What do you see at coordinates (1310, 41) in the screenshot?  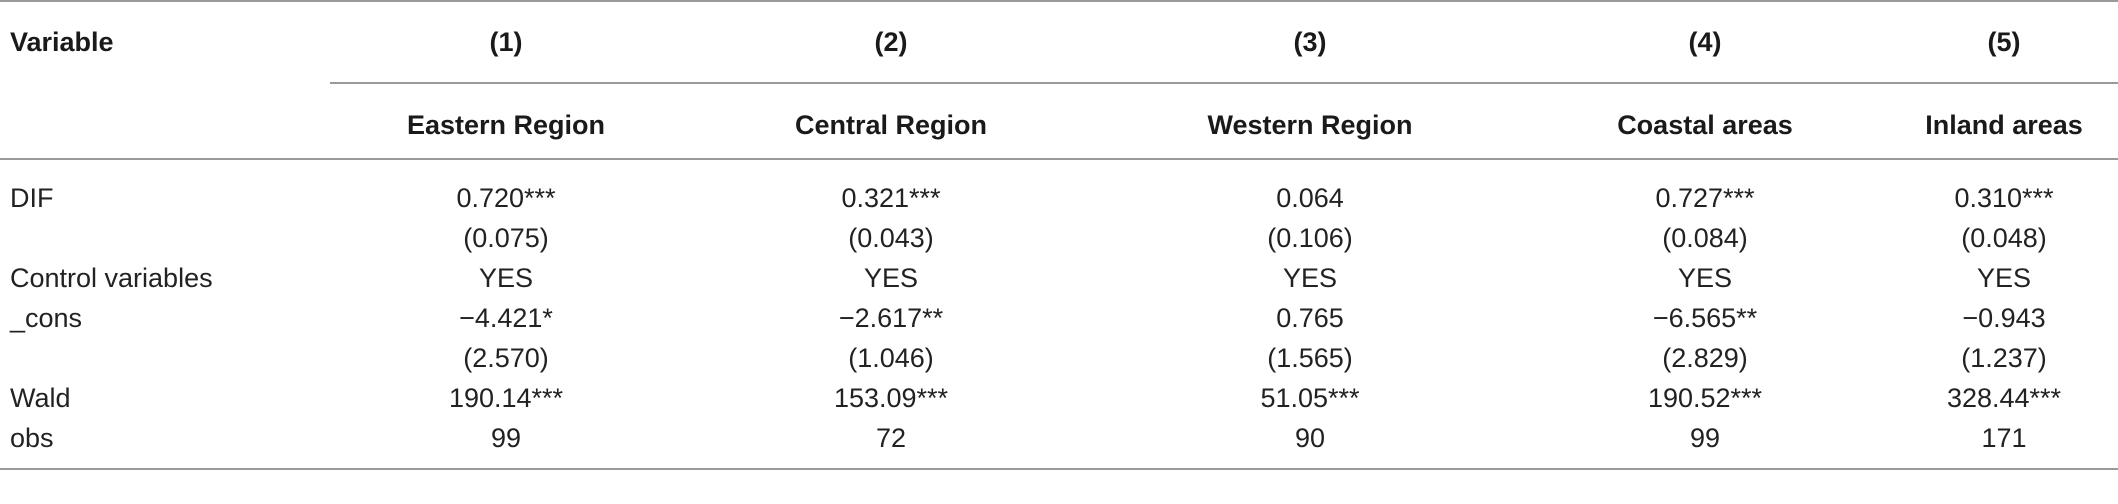 I see `column-number-3: (3)` at bounding box center [1310, 41].